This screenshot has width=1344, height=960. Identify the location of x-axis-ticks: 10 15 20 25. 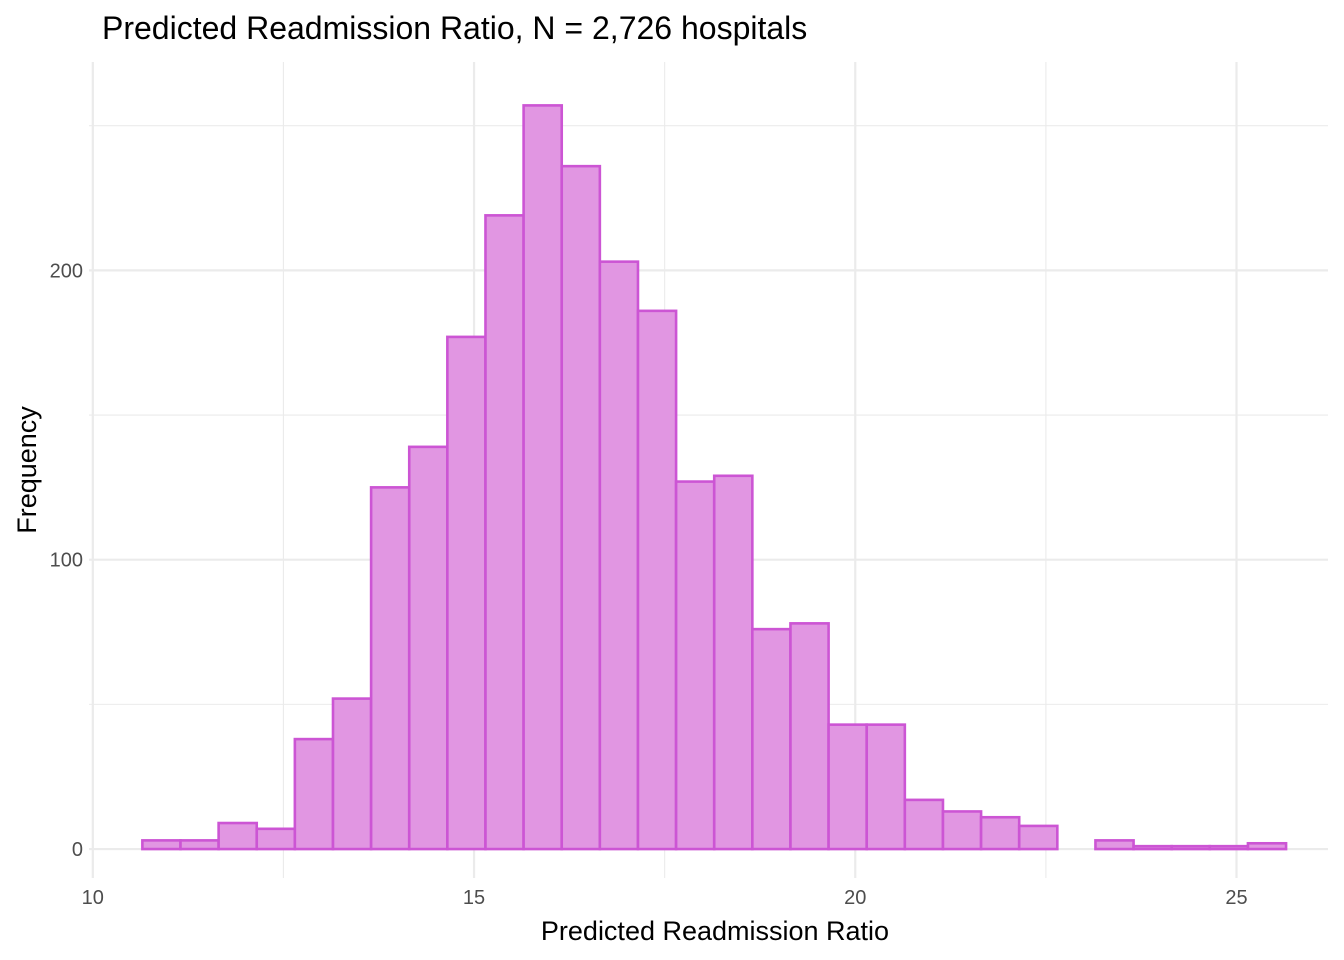
(665, 898).